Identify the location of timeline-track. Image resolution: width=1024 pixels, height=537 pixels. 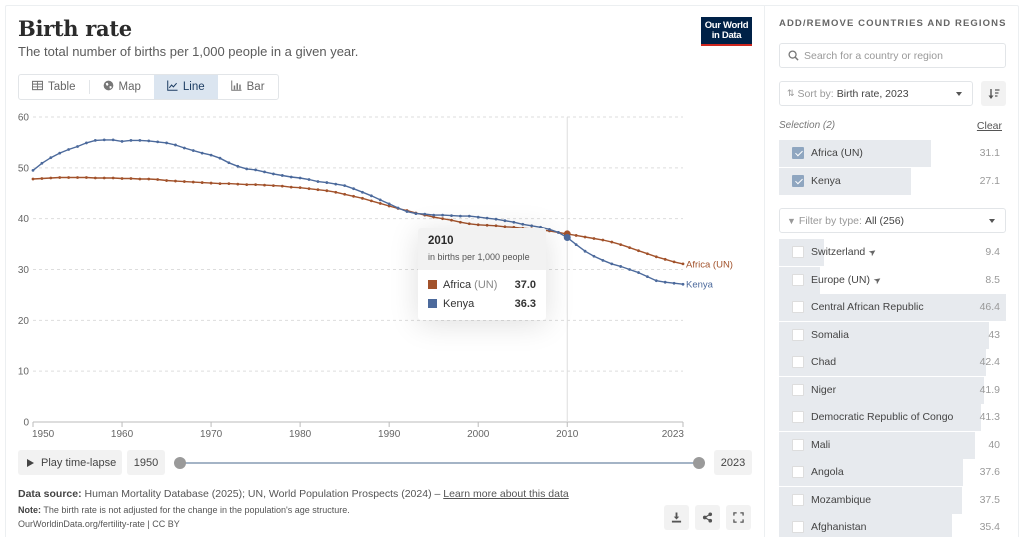
(439, 463).